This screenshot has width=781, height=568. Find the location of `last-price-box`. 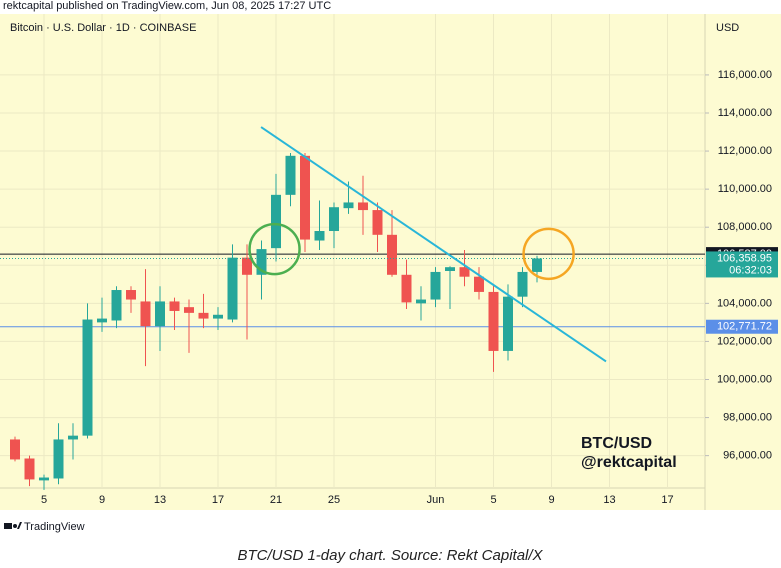

last-price-box is located at coordinates (742, 264).